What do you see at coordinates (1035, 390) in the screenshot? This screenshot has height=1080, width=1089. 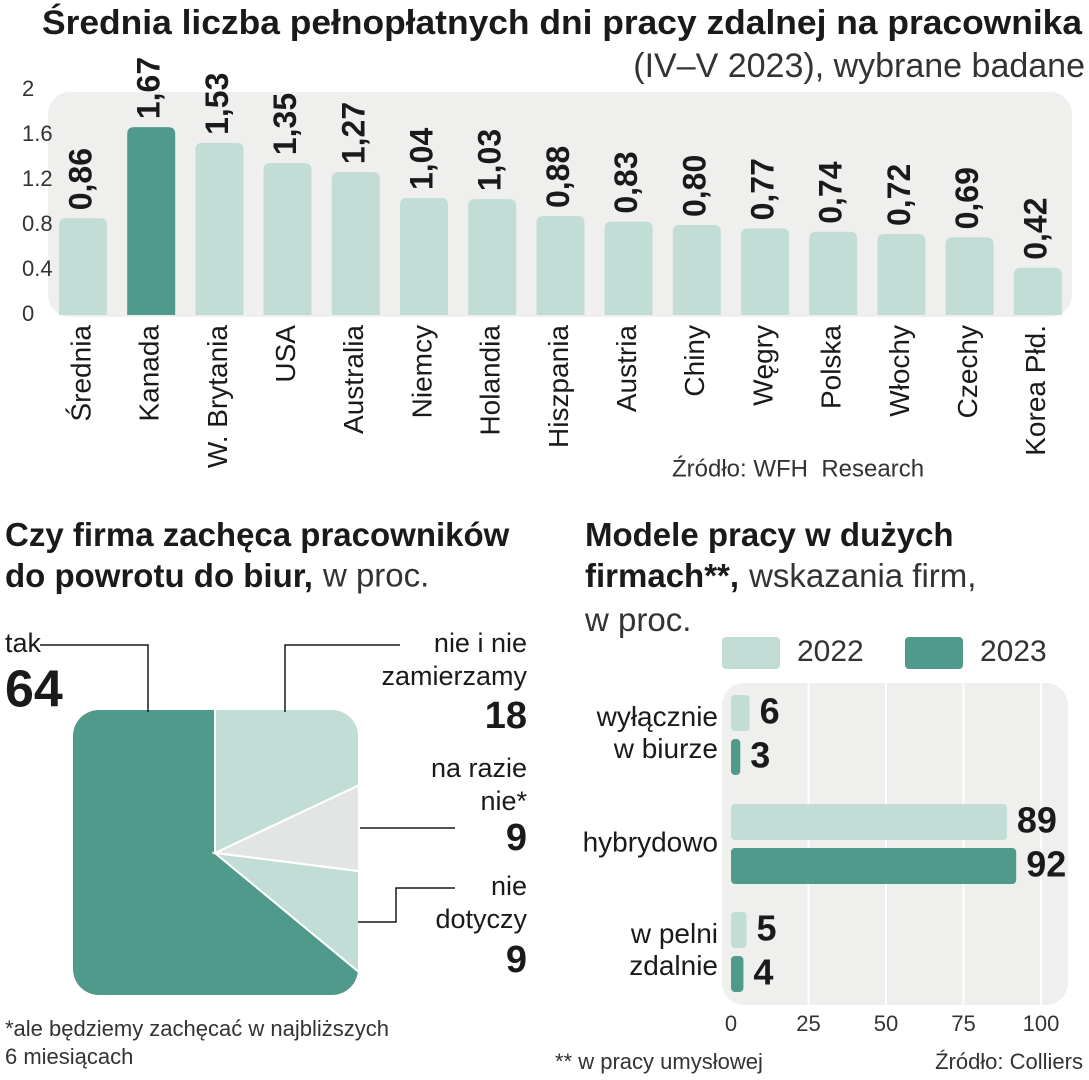 I see `x-tick-label: Korea Płd.` at bounding box center [1035, 390].